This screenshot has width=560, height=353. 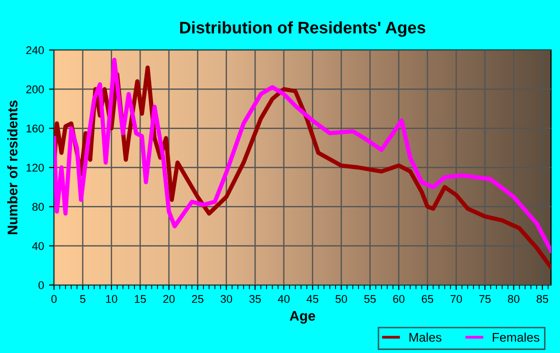 What do you see at coordinates (428, 299) in the screenshot?
I see `x-tick-label: 65` at bounding box center [428, 299].